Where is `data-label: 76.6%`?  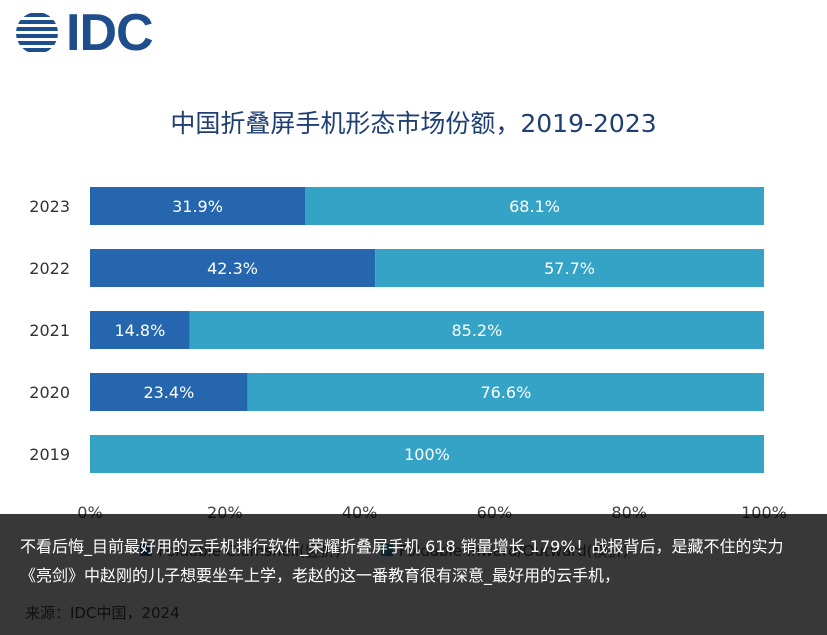 data-label: 76.6% is located at coordinates (505, 392).